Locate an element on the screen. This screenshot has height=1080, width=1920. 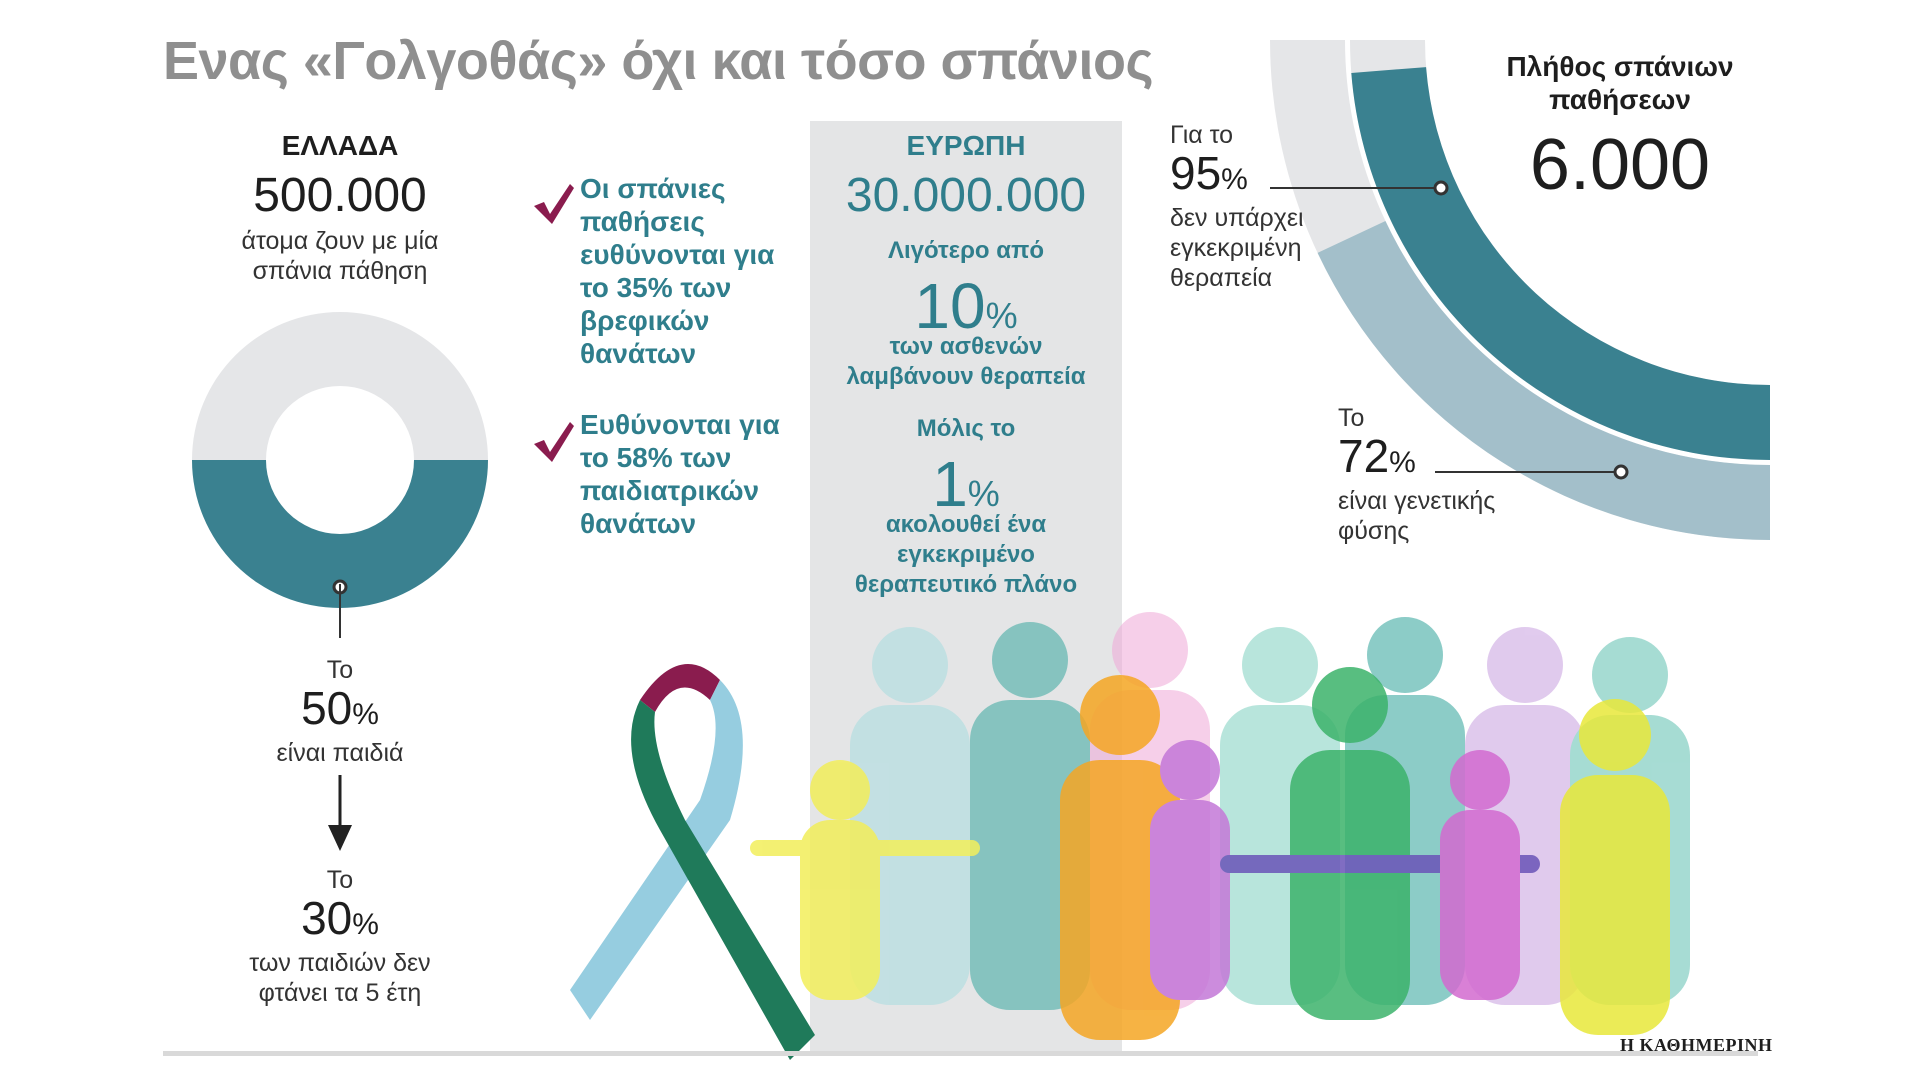
page-title: Ενας «Γολγοθάς» όχι και τόσο σπάνιος is located at coordinates (658, 61).